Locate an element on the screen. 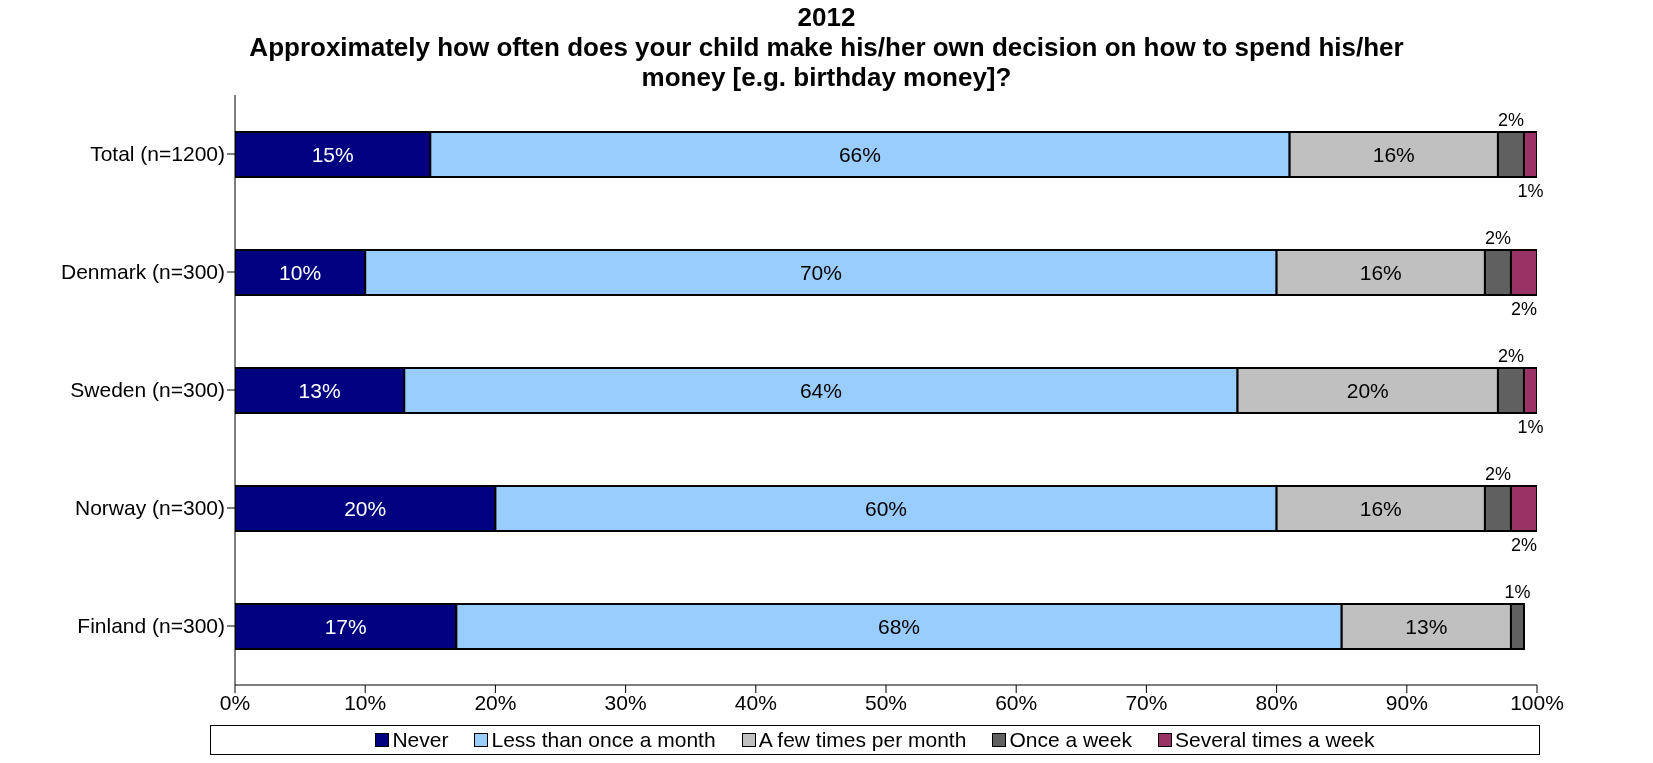 Image resolution: width=1653 pixels, height=763 pixels. x-tick-label: 60% is located at coordinates (1016, 702).